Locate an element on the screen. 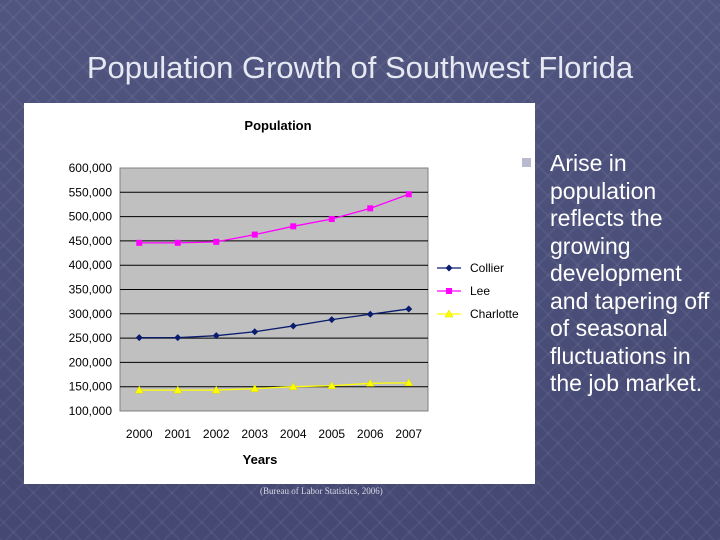 Image resolution: width=720 pixels, height=540 pixels. y-tick-label: 200,000 is located at coordinates (91, 362).